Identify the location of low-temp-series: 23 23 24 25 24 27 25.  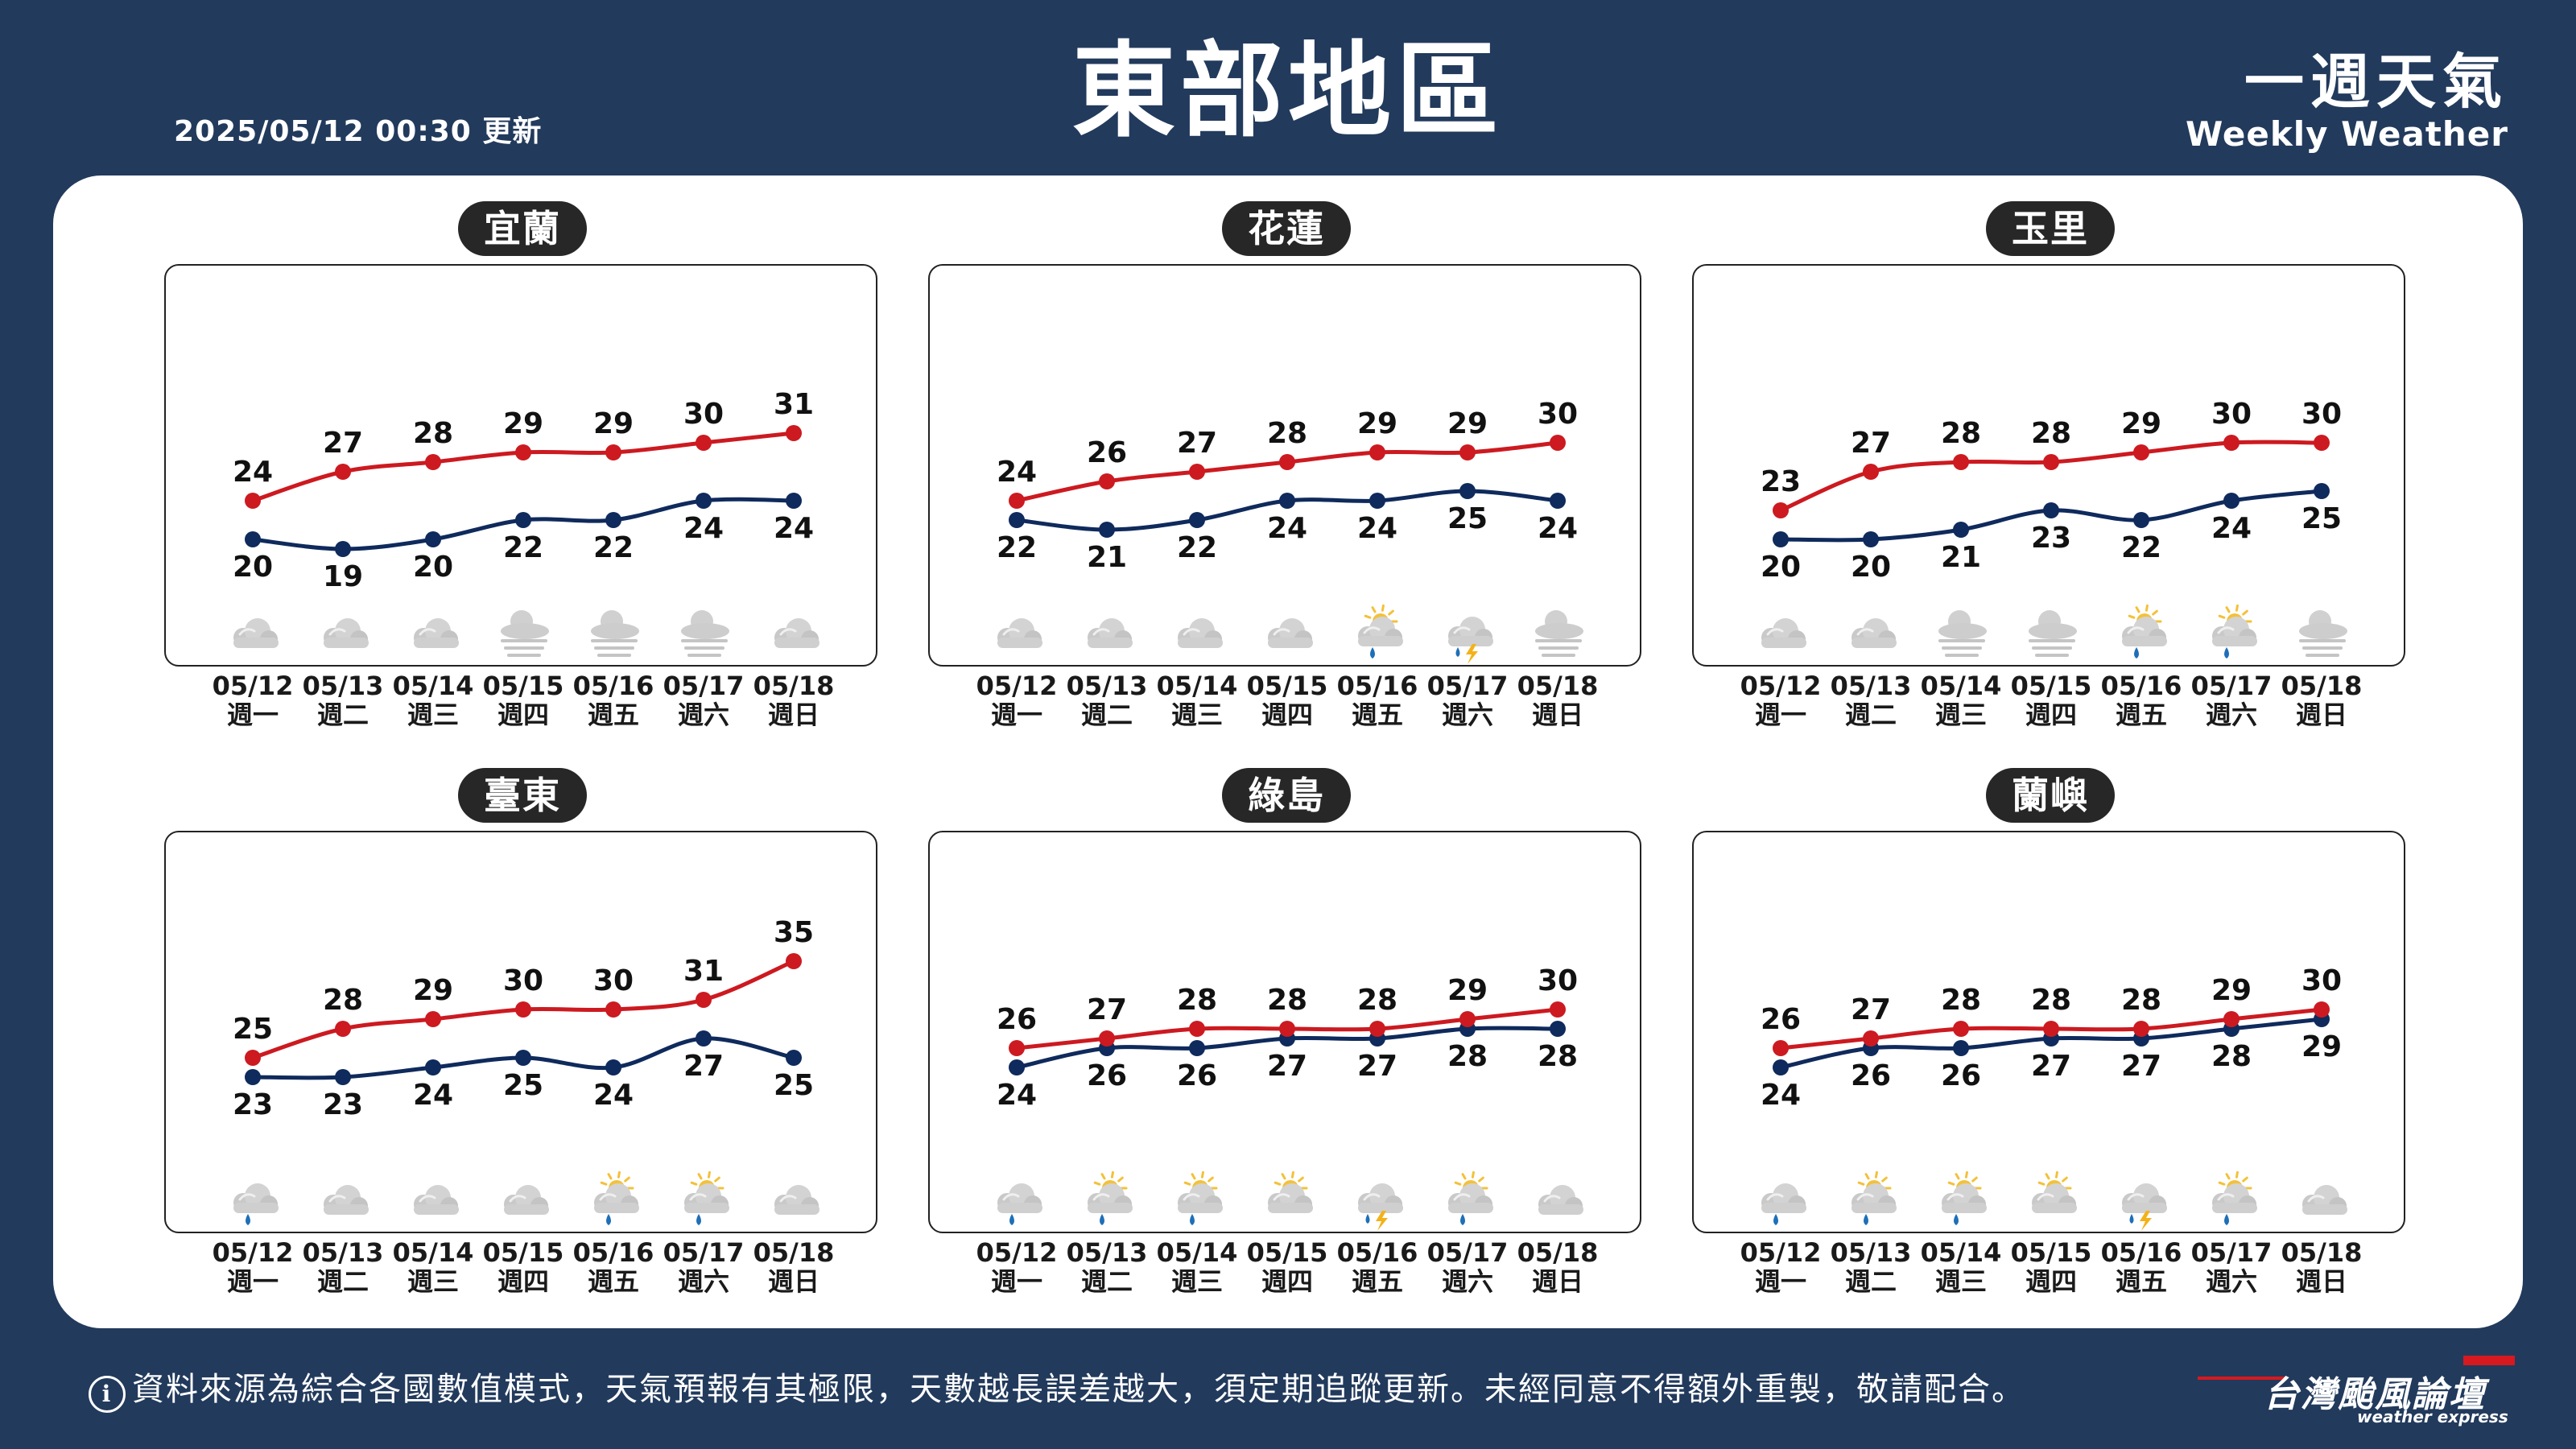
(523, 1075).